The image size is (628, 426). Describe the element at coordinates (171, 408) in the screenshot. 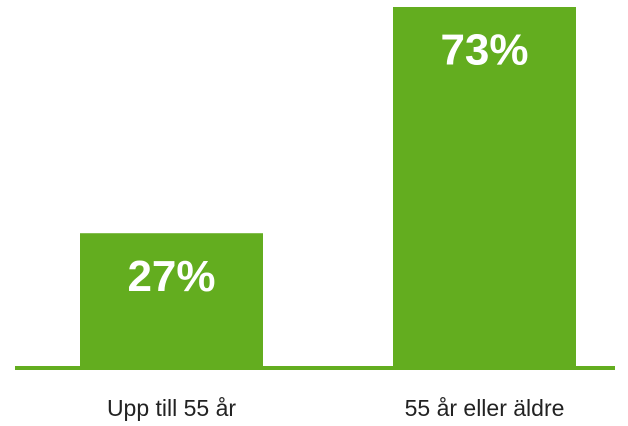

I see `x-tick-label: Upp till 55 år` at that location.